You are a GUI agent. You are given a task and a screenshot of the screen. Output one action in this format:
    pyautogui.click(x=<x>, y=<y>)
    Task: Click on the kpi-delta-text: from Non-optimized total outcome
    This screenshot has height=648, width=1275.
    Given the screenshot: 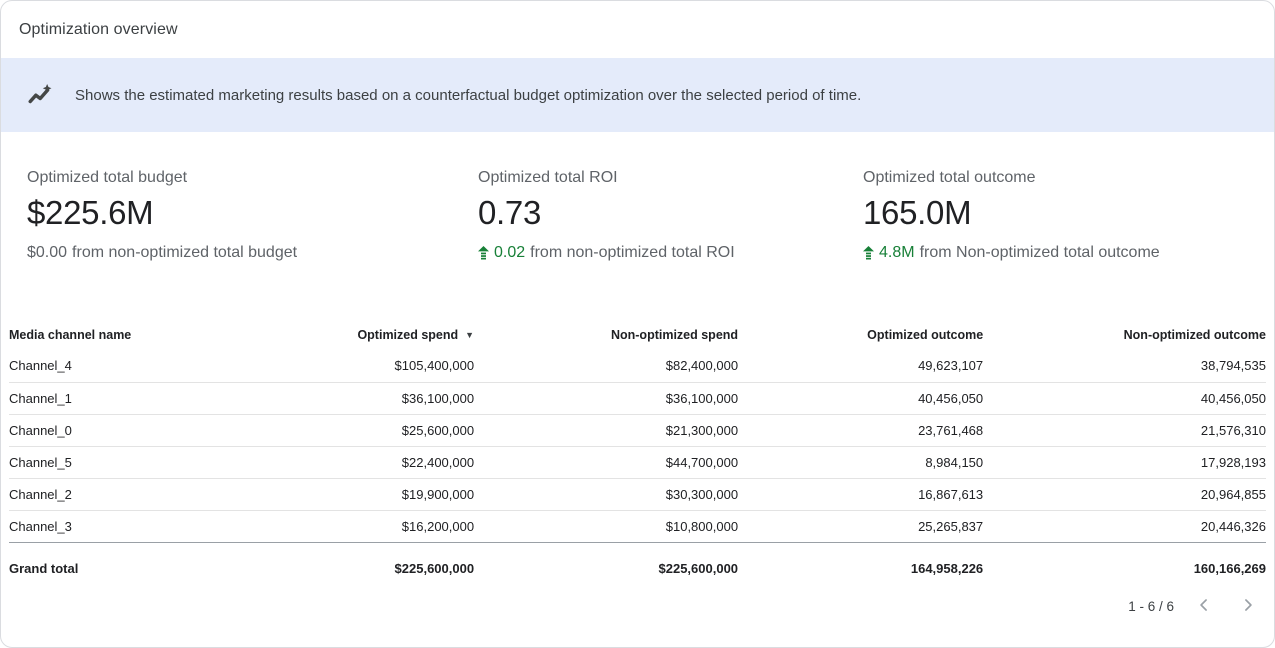 What is the action you would take?
    pyautogui.click(x=1039, y=252)
    